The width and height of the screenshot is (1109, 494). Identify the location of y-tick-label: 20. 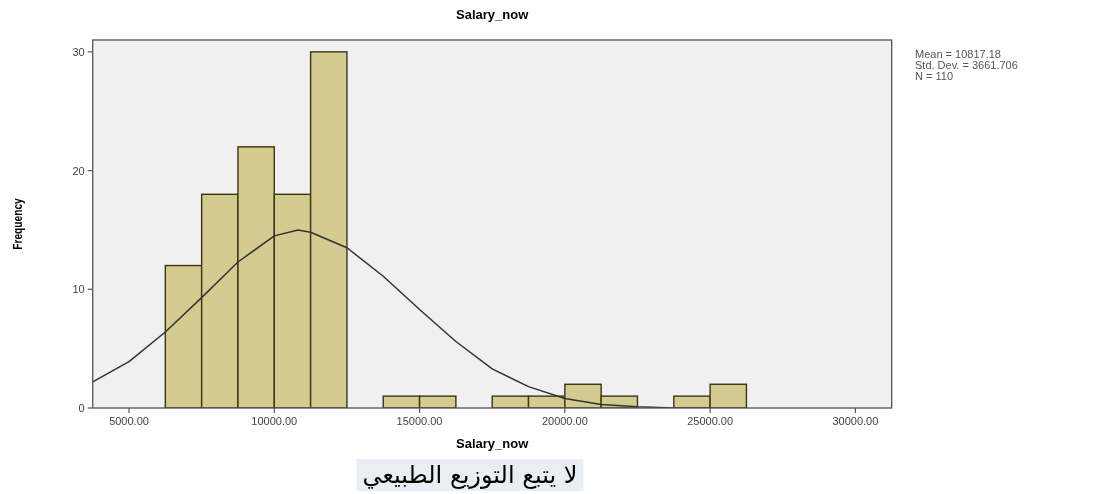
(78, 170).